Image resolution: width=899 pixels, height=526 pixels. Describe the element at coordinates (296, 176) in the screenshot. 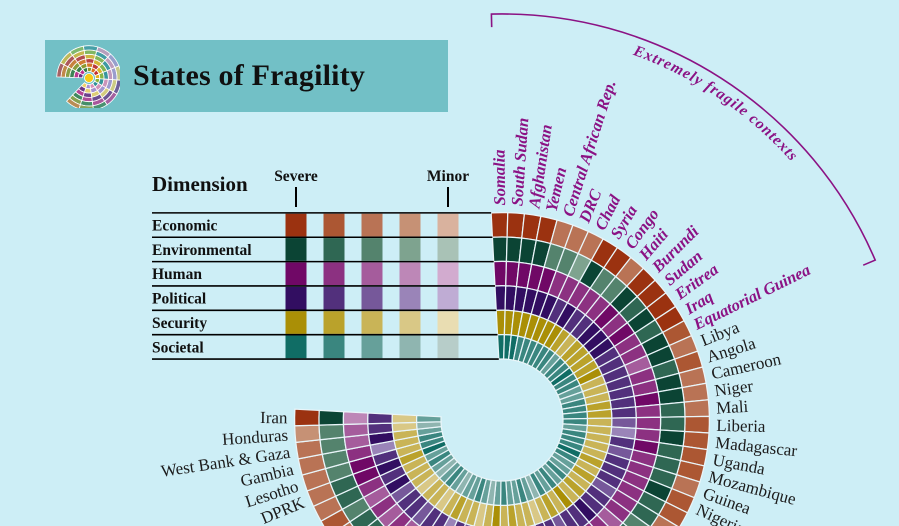

I see `severe-label: Severe` at that location.